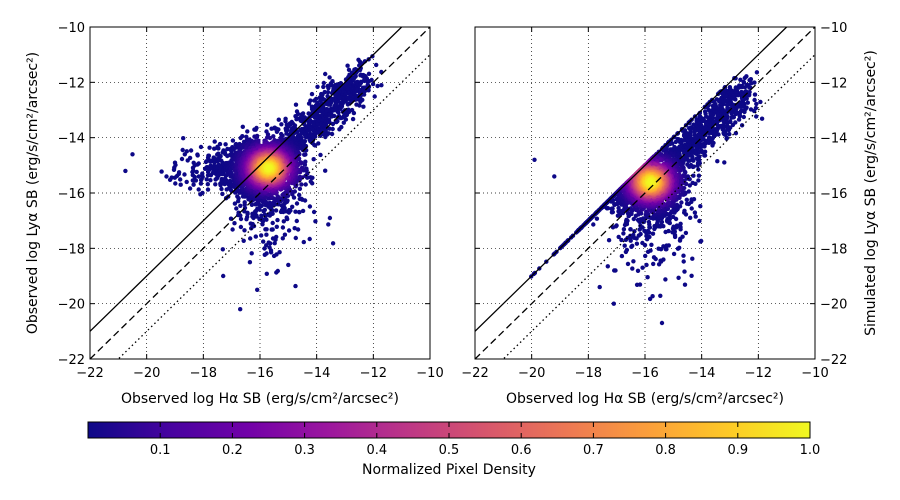  I want to click on left-xtick-label: −22, so click(89, 373).